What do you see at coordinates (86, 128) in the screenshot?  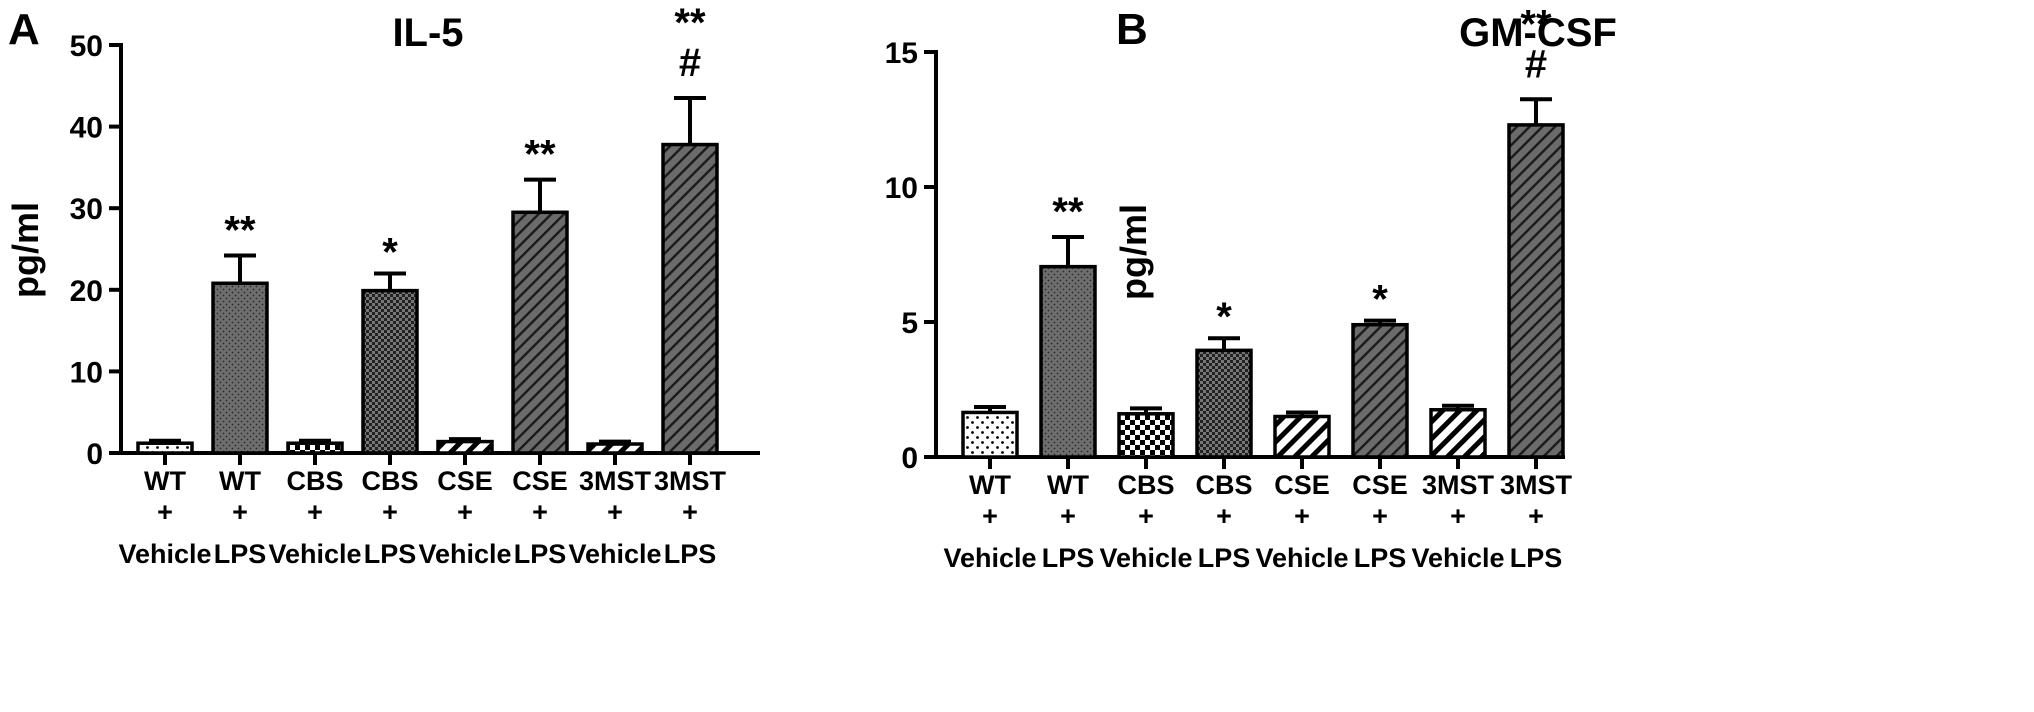 I see `y-tick-label: 40` at bounding box center [86, 128].